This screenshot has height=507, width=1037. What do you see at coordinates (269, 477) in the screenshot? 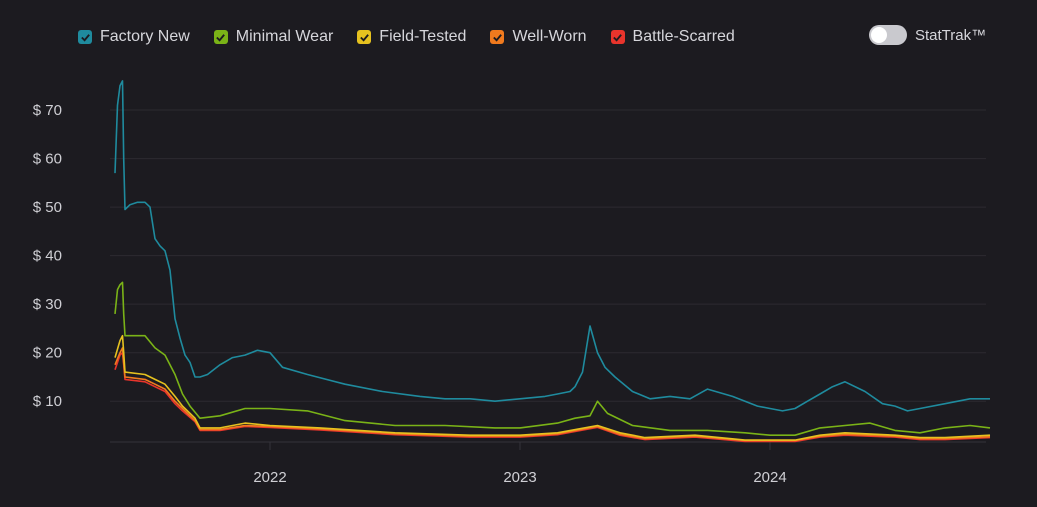
I see `x-tick-label: 2022` at bounding box center [269, 477].